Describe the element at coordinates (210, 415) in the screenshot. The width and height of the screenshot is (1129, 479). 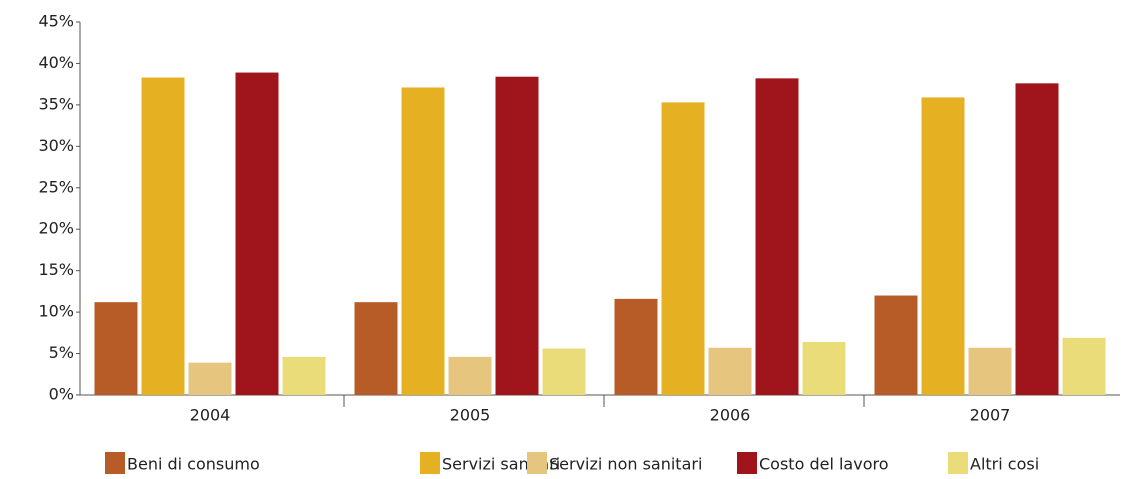
I see `x-tick-label: 2004` at that location.